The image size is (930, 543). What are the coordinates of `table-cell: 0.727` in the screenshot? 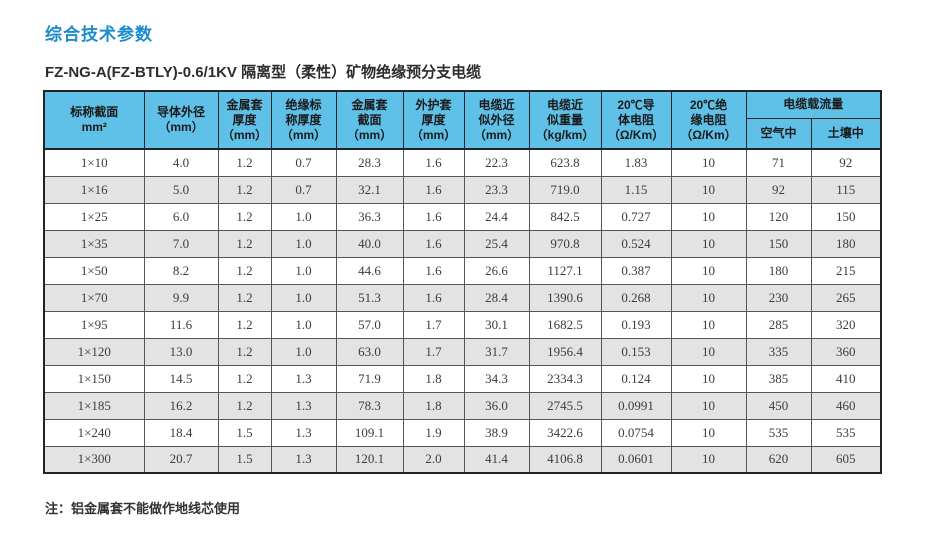 It's located at (636, 216).